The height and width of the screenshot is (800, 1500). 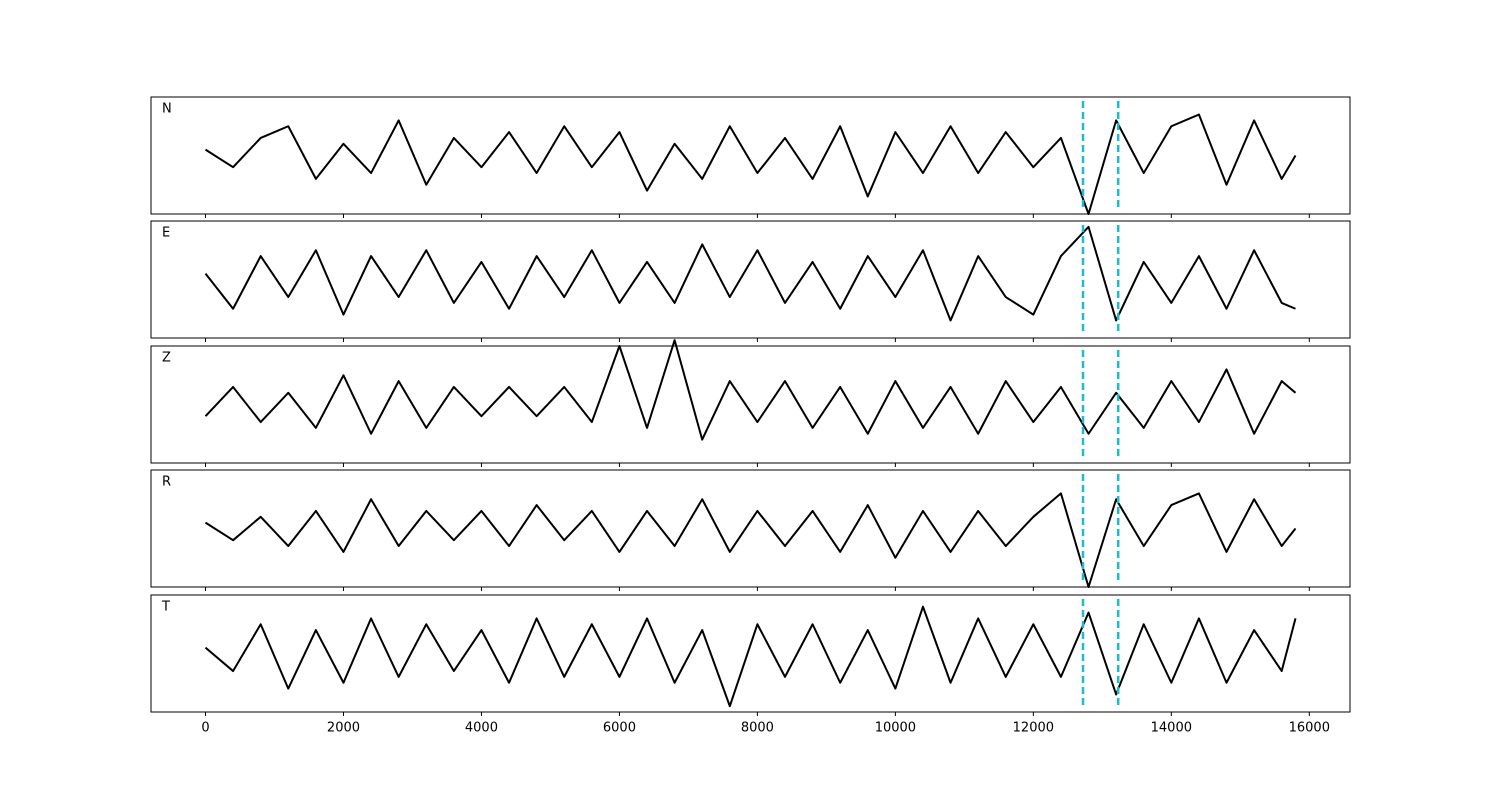 What do you see at coordinates (165, 607) in the screenshot?
I see `channel-label: T` at bounding box center [165, 607].